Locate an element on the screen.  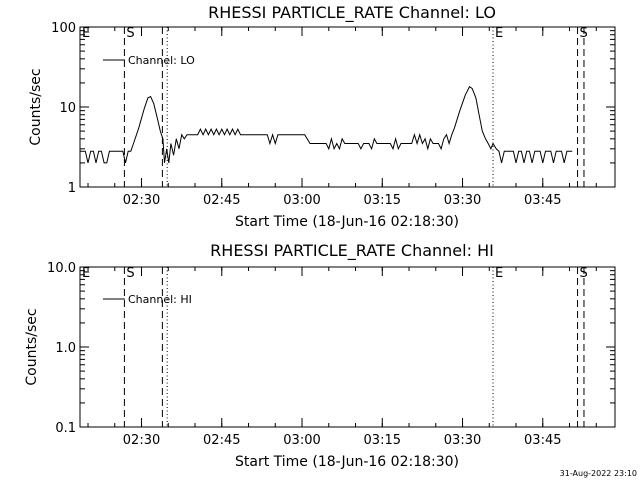
lo-event-marker-label: S is located at coordinates (130, 33).